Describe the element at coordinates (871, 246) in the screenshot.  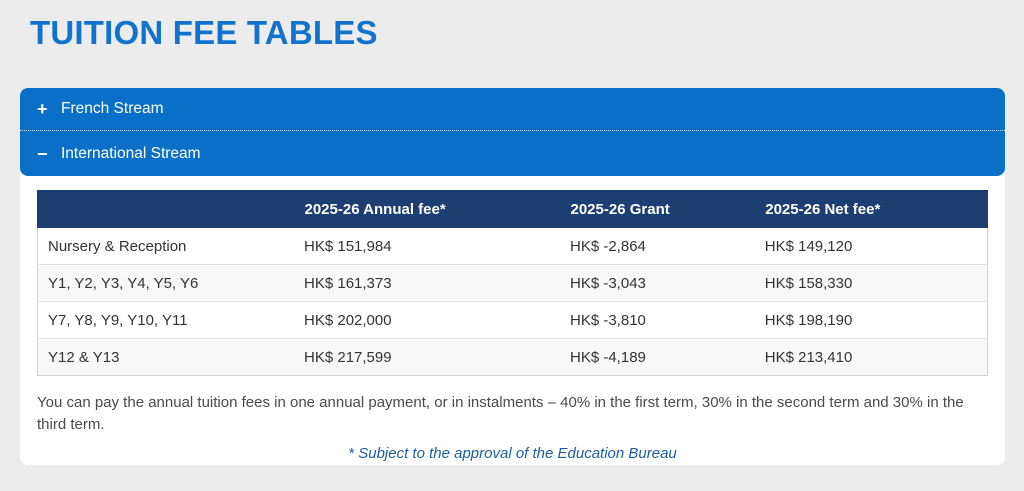
I see `net-fee-cell: HK$ 149,120` at that location.